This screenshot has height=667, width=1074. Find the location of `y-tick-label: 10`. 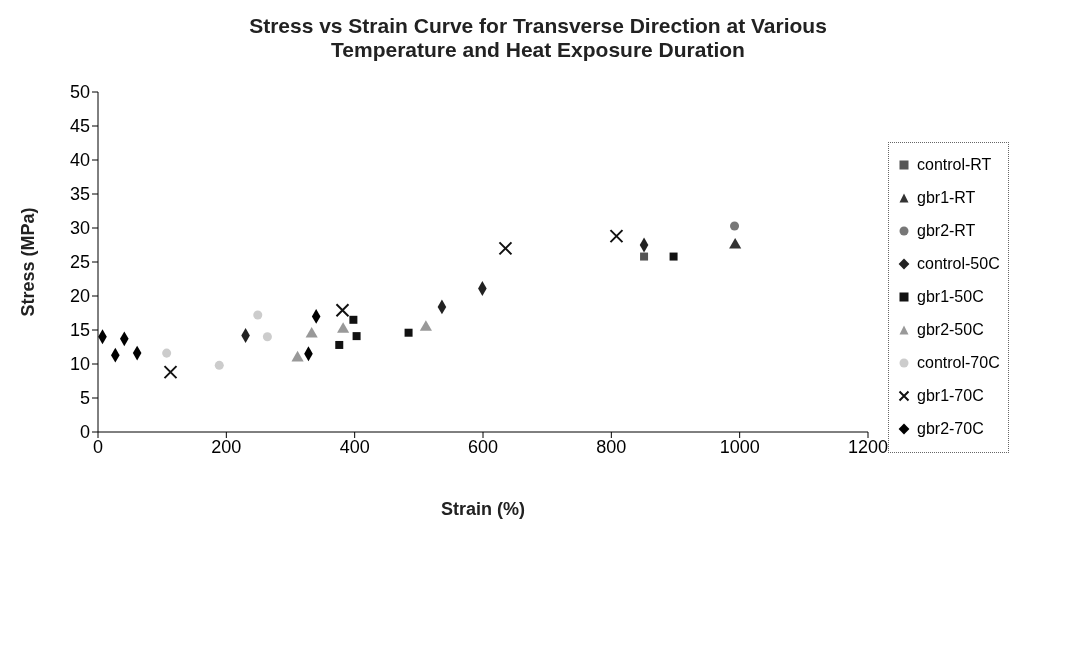

y-tick-label: 10 is located at coordinates (79, 364).